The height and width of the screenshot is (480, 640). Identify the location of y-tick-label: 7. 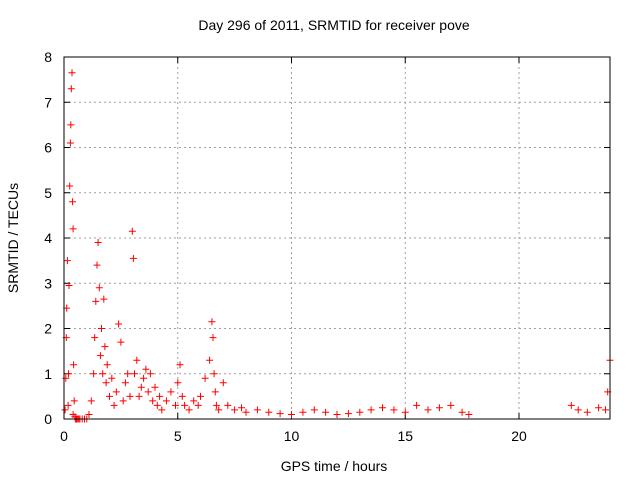
(48, 102).